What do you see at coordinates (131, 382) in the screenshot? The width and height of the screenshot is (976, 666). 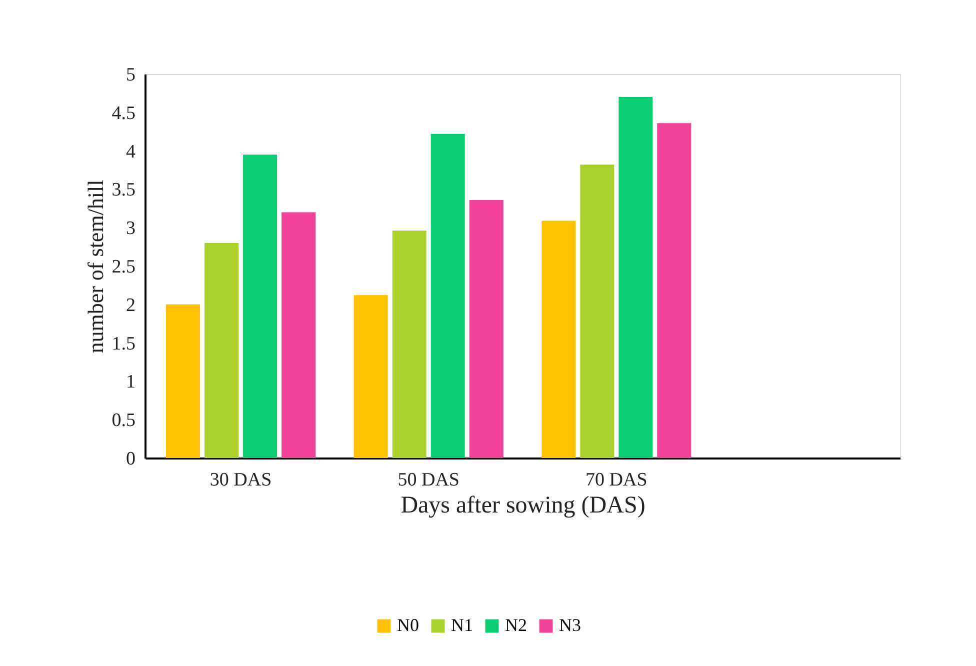 I see `y-tick-label: 1` at bounding box center [131, 382].